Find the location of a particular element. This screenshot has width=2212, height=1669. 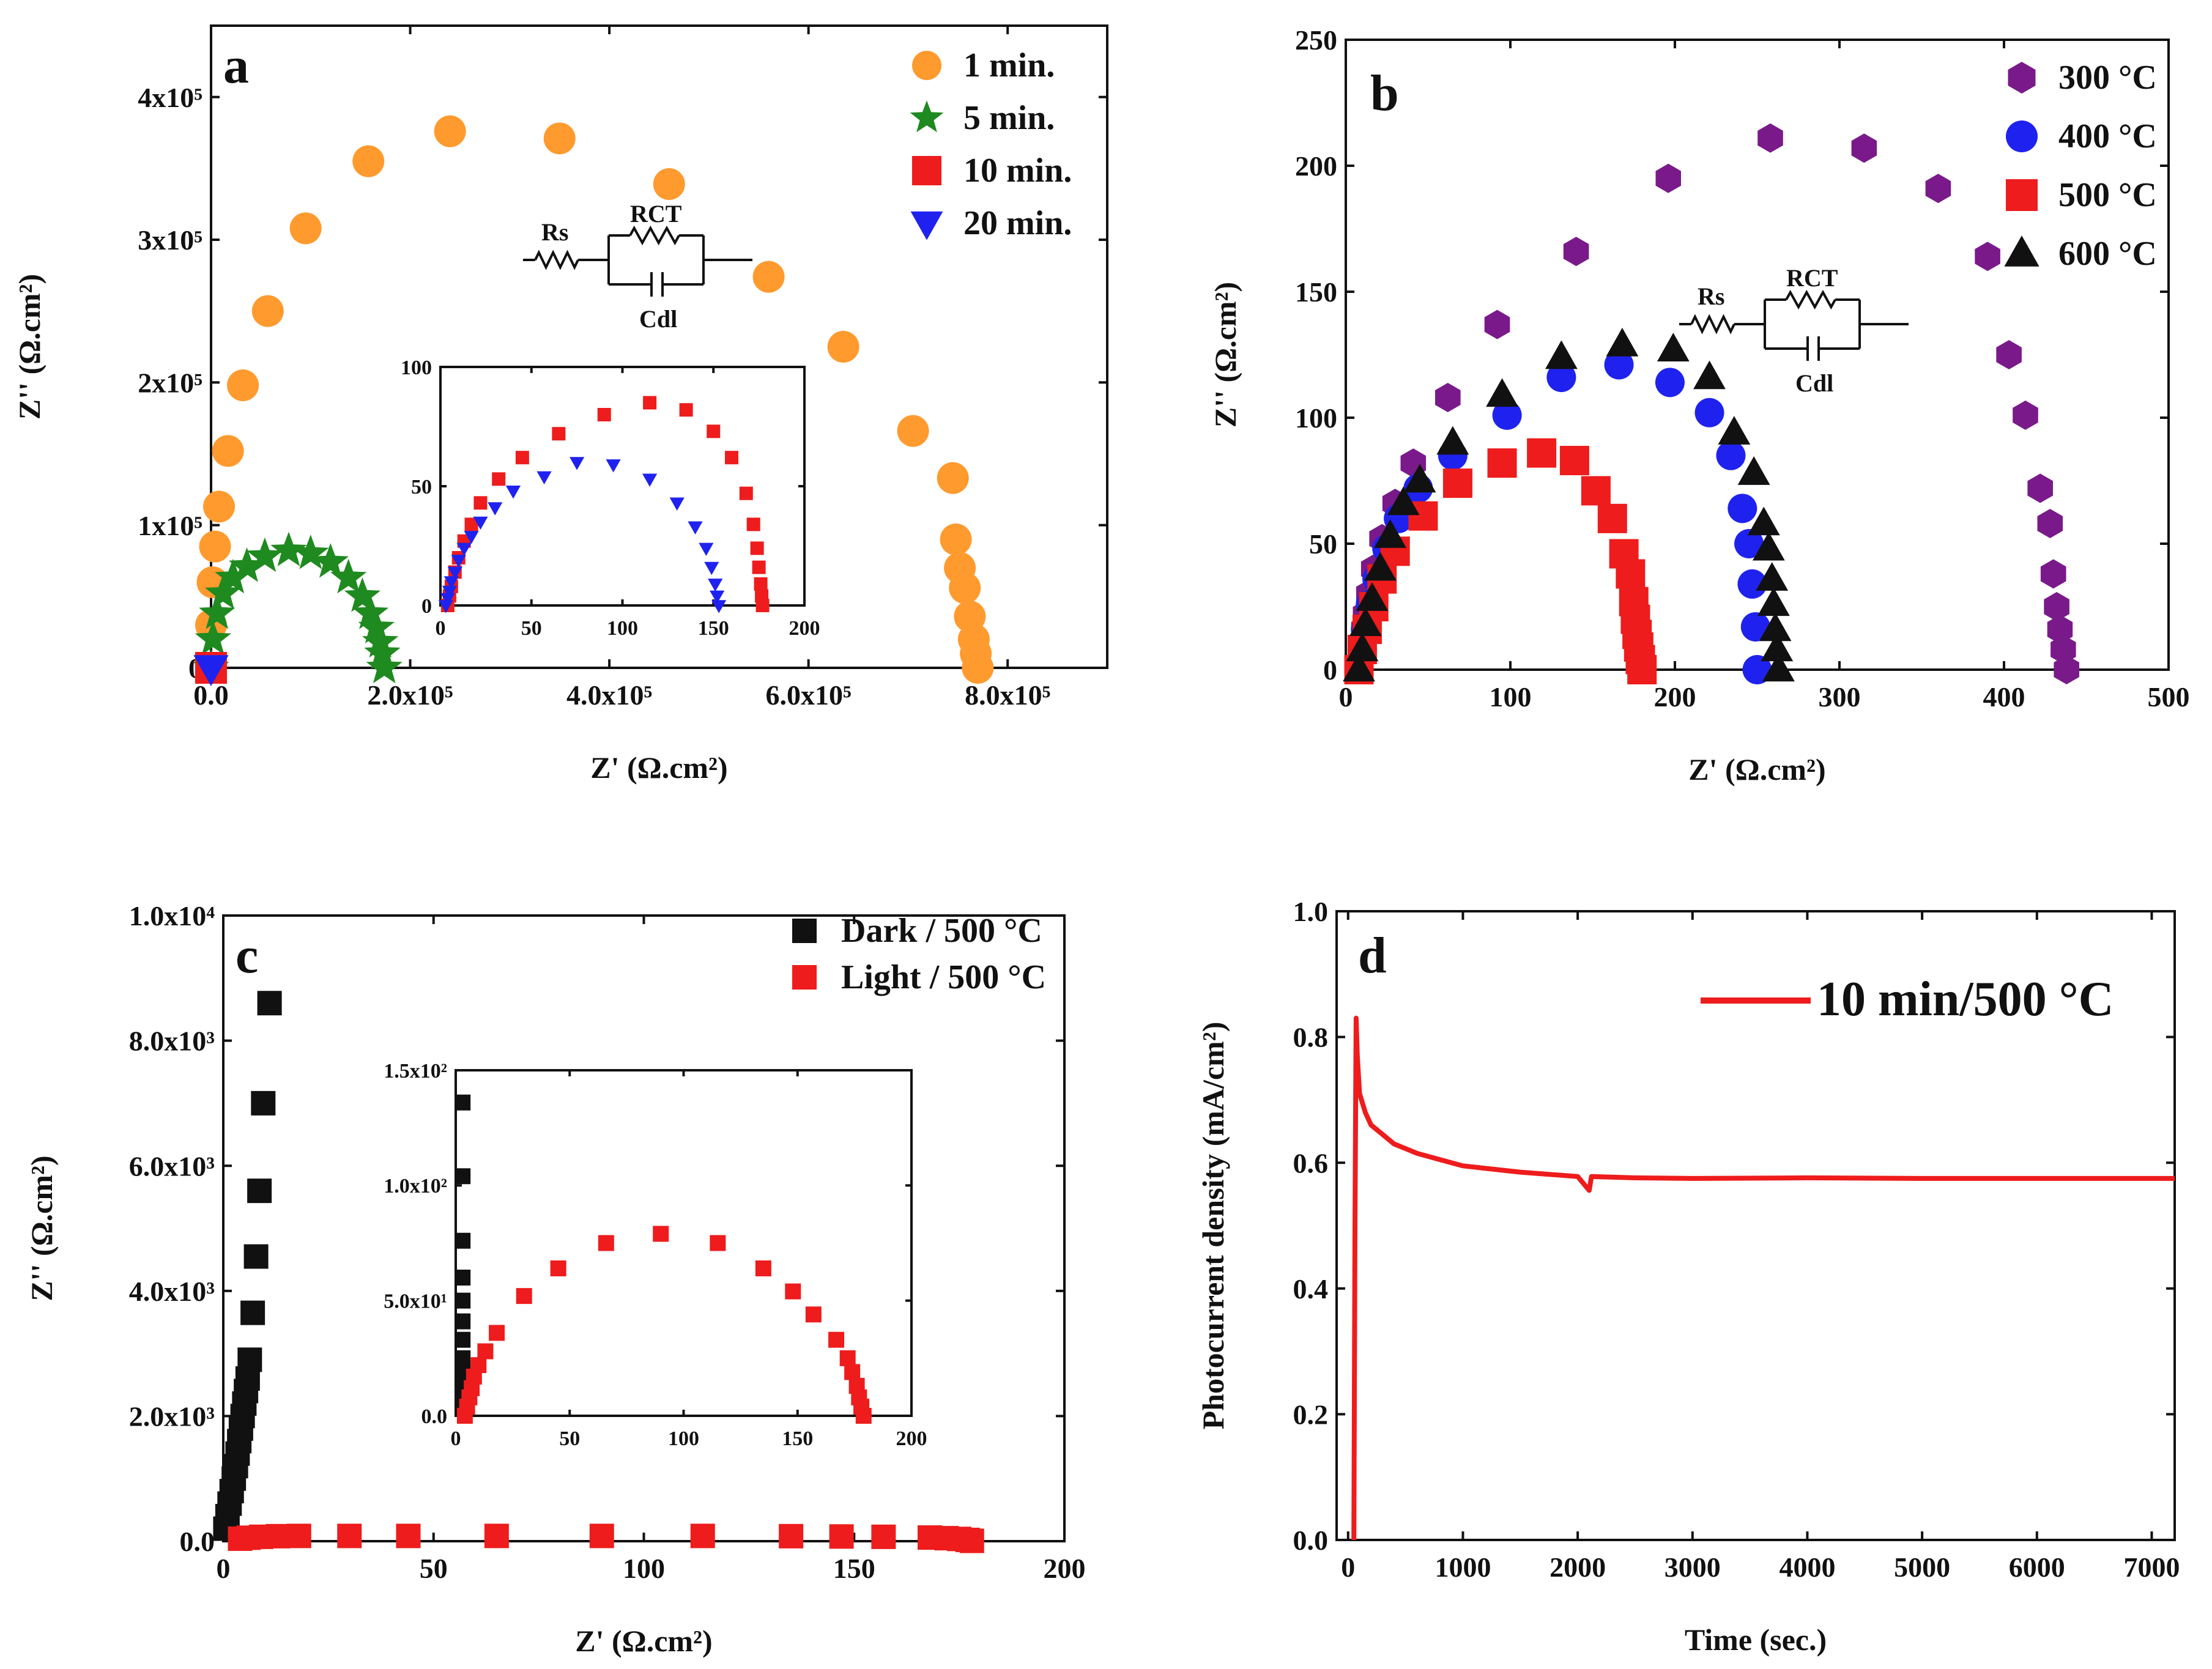

y-tick-label: 3x10⁵ is located at coordinates (170, 240).